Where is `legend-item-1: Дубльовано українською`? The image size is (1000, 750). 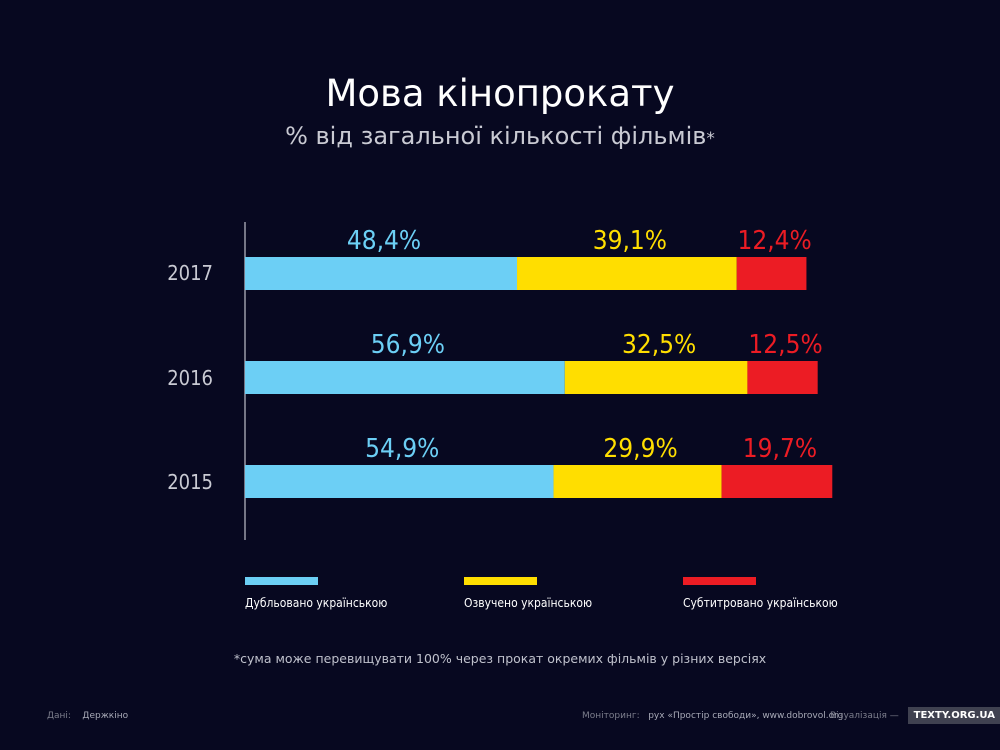 legend-item-1: Дубльовано українською is located at coordinates (316, 593).